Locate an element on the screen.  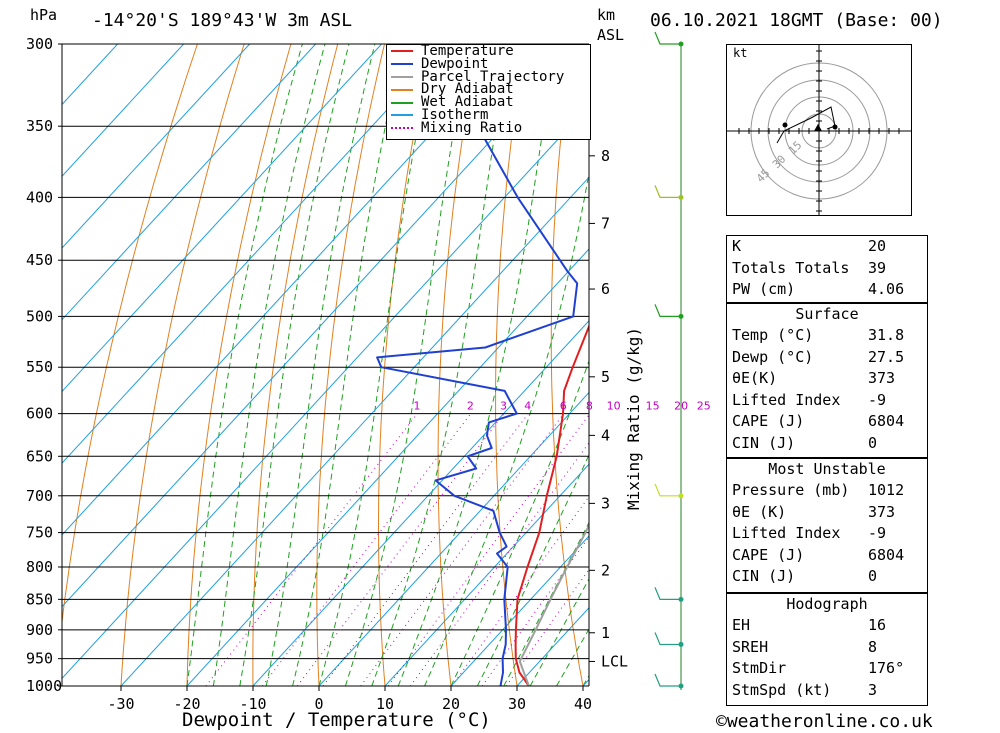
indices-value: 373 is located at coordinates (882, 511).